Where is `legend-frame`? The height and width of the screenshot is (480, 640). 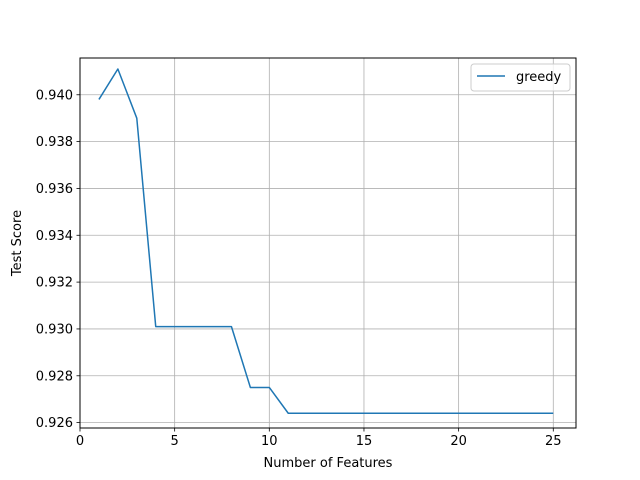
legend-frame is located at coordinates (520, 77).